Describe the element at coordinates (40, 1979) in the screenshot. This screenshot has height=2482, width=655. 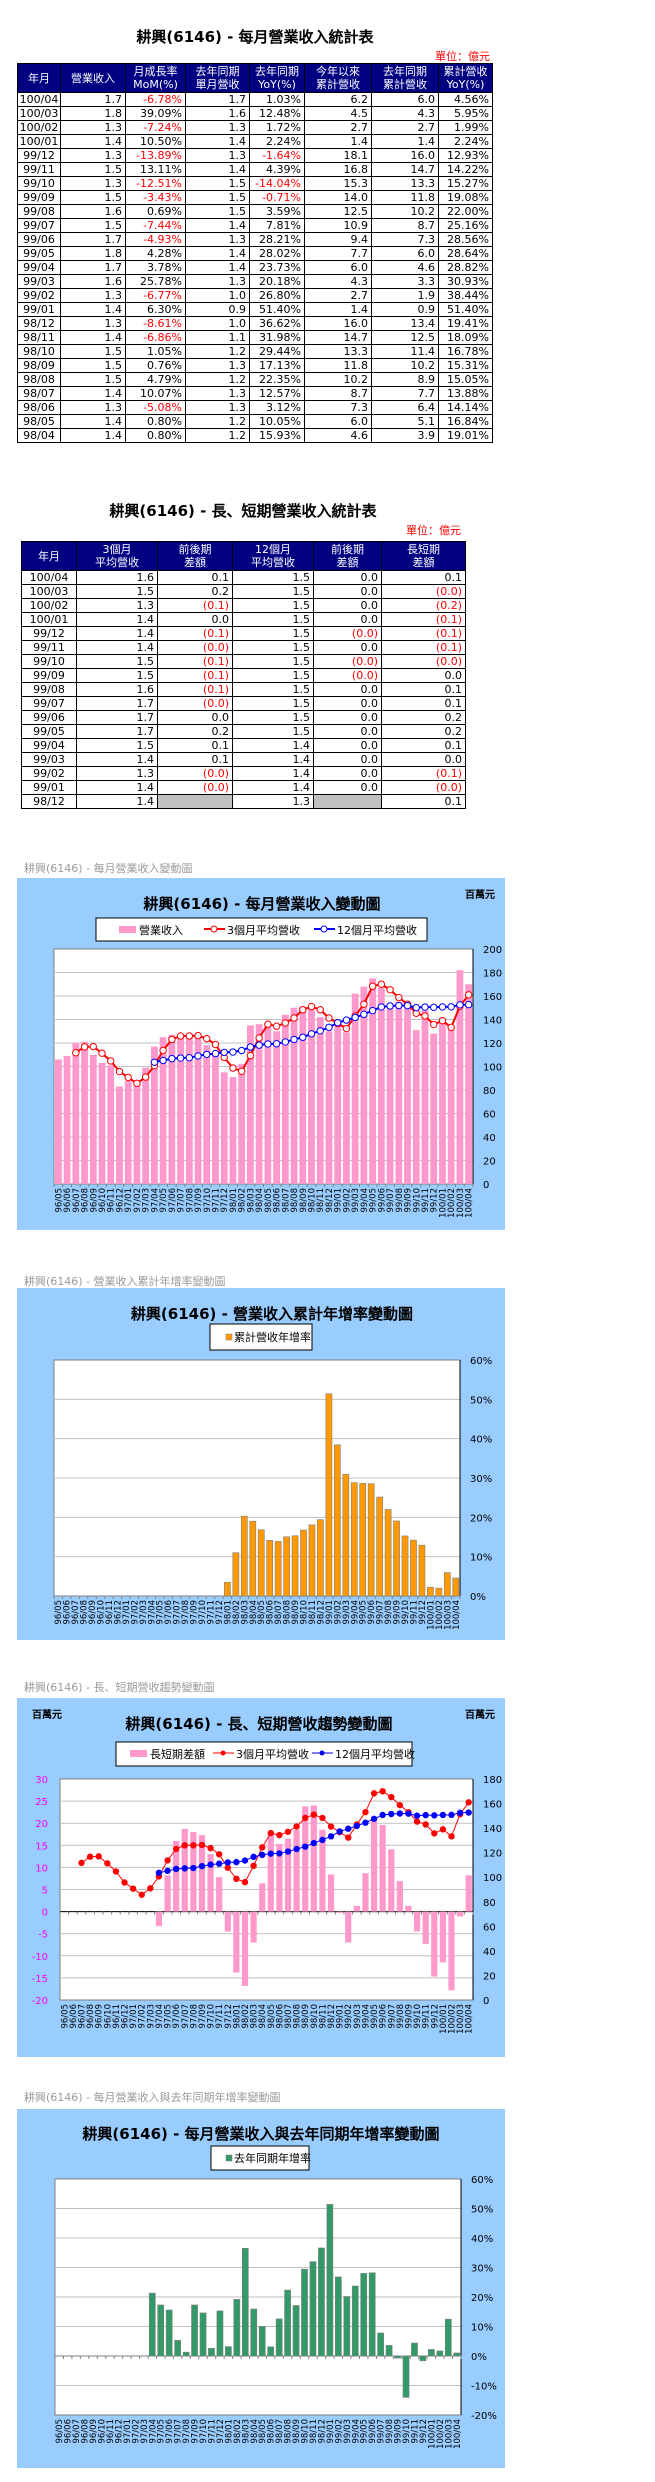
I see `y-tick-label-left: -15` at that location.